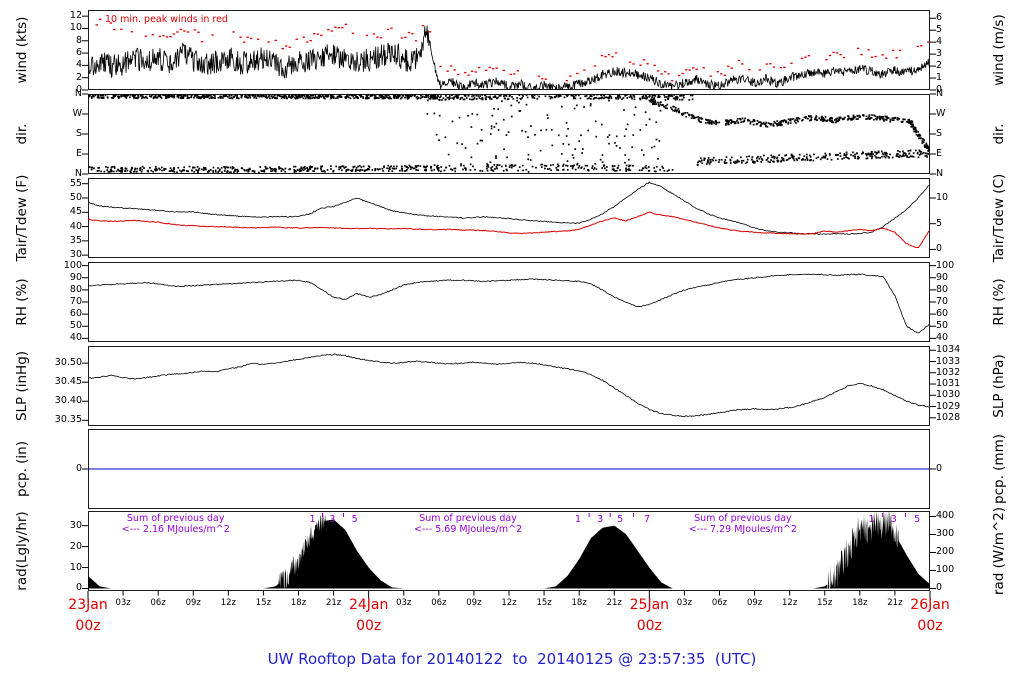 Image resolution: width=1024 pixels, height=700 pixels. Describe the element at coordinates (948, 384) in the screenshot. I see `slp-ytick-right: 1031` at that location.